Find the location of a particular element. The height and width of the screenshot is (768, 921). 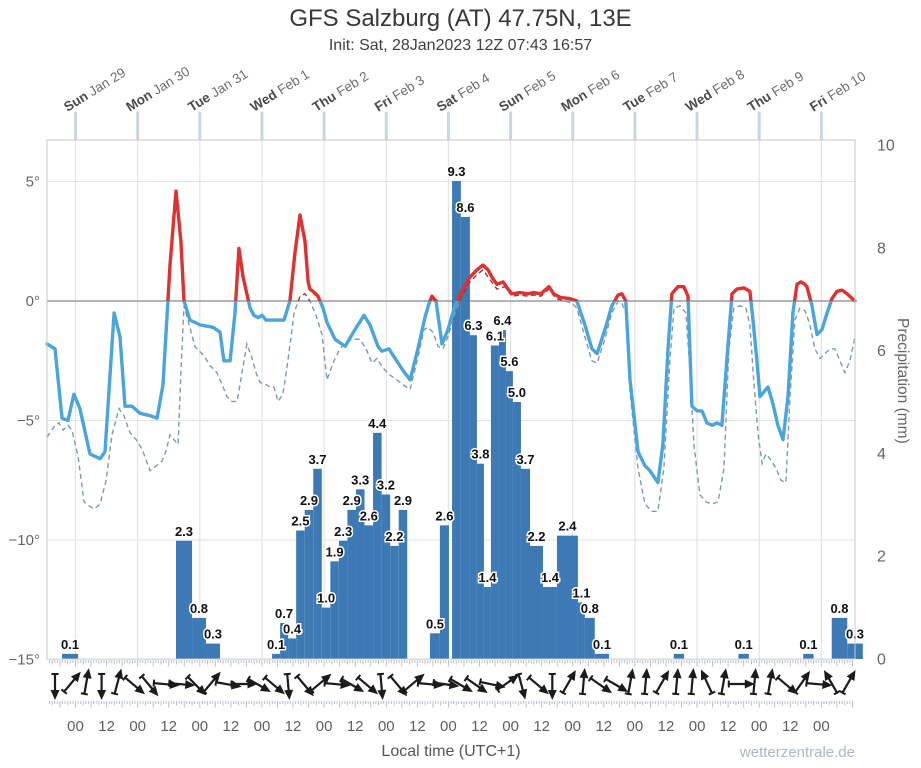

temp-tick-label: −10° is located at coordinates (24, 540).